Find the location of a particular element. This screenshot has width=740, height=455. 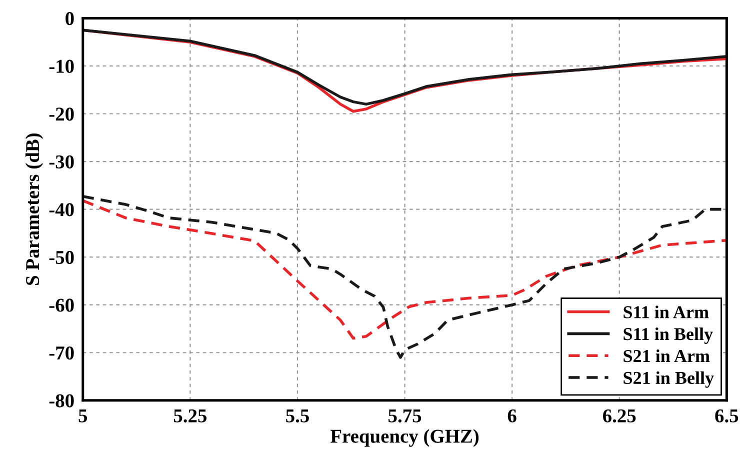

y-tick-label: -70 is located at coordinates (61, 353).